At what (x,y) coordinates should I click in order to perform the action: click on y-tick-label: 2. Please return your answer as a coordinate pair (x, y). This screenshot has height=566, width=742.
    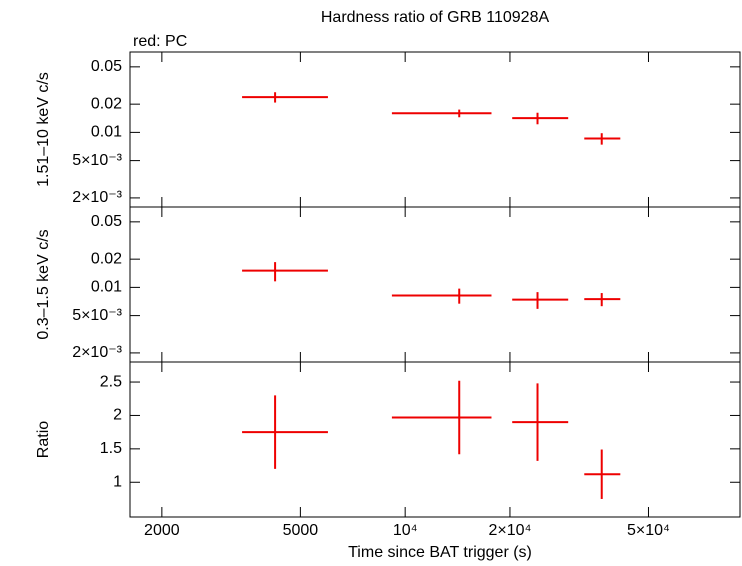
    Looking at the image, I should click on (117, 415).